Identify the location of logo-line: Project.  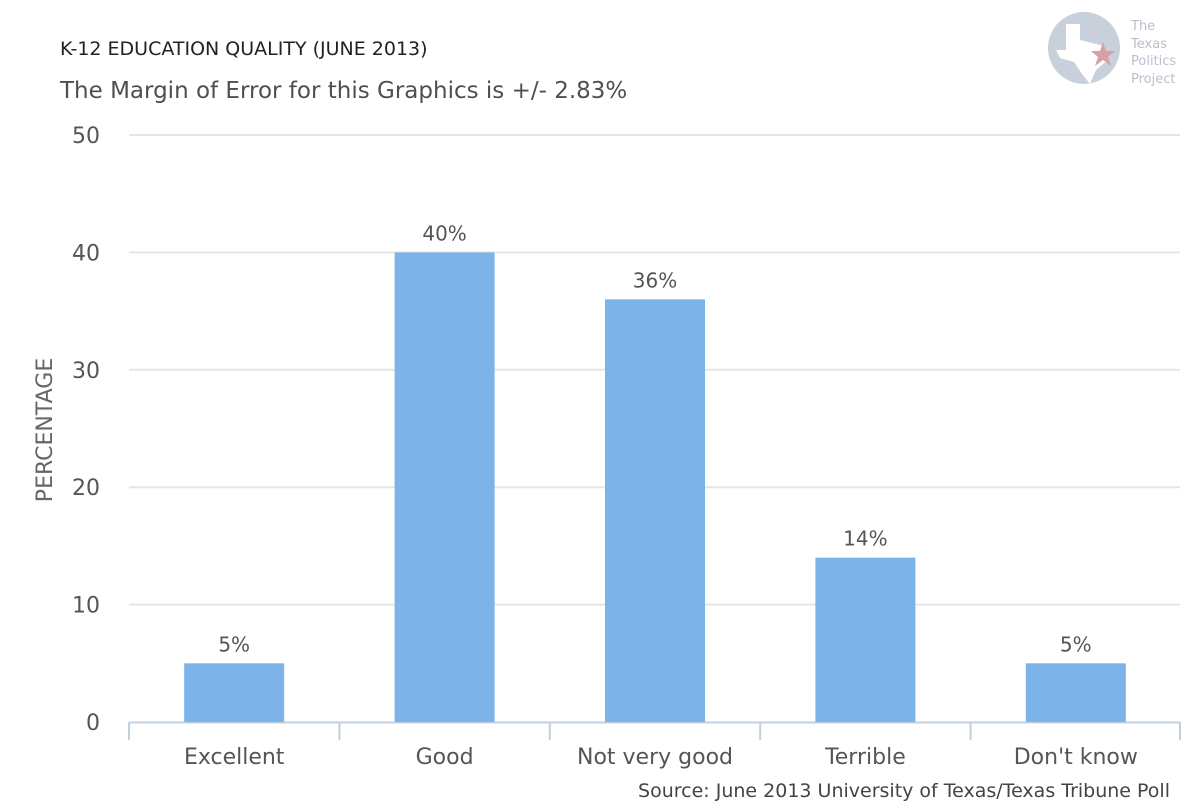
(1153, 79).